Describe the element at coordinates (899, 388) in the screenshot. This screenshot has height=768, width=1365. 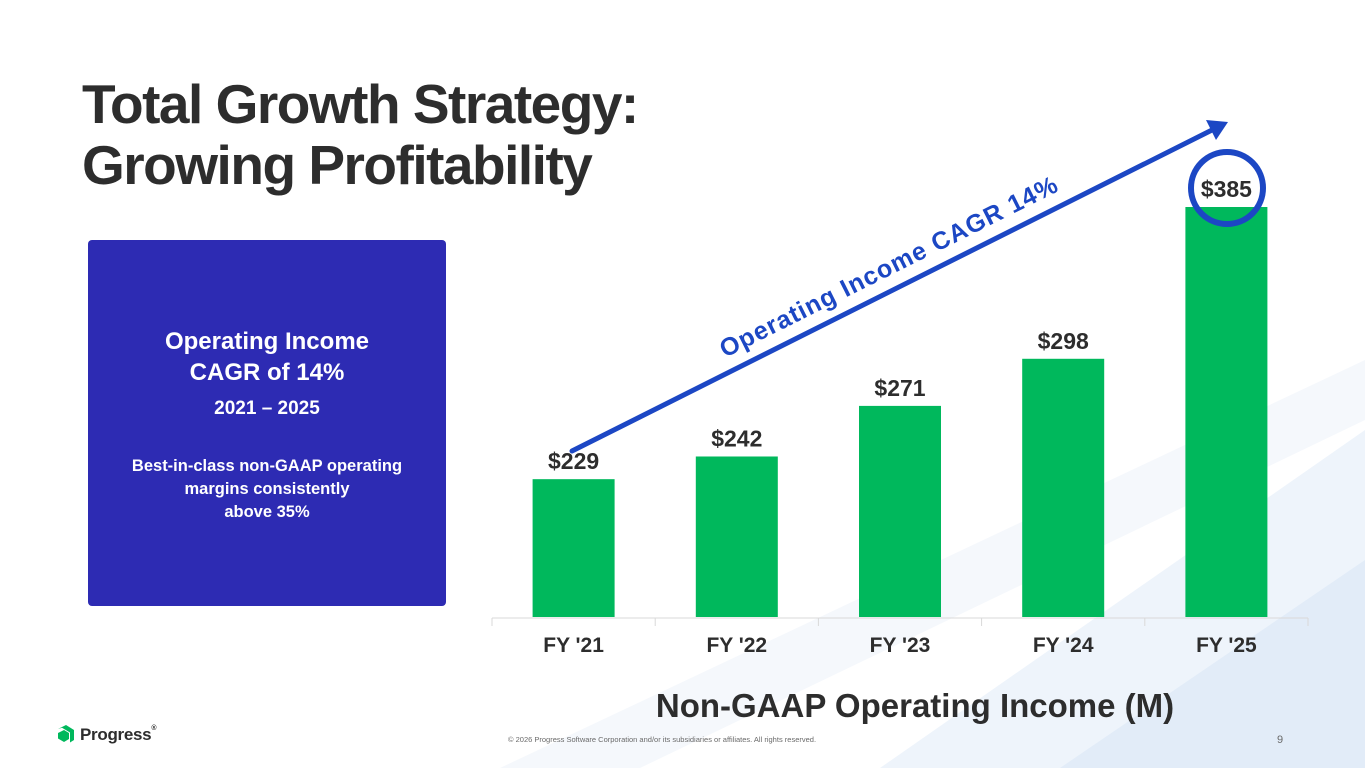
I see `bar-value-label: $271` at that location.